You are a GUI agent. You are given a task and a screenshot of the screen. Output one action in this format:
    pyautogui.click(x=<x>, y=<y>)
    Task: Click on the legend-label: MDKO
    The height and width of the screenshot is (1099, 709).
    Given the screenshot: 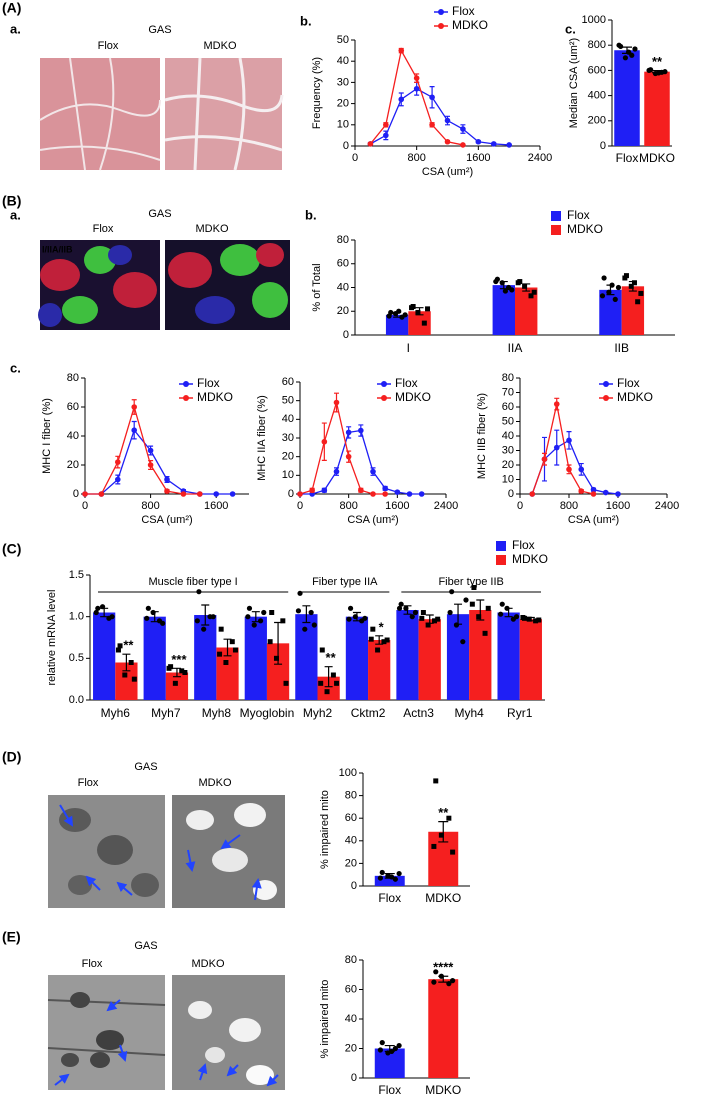 What is the action you would take?
    pyautogui.click(x=215, y=397)
    